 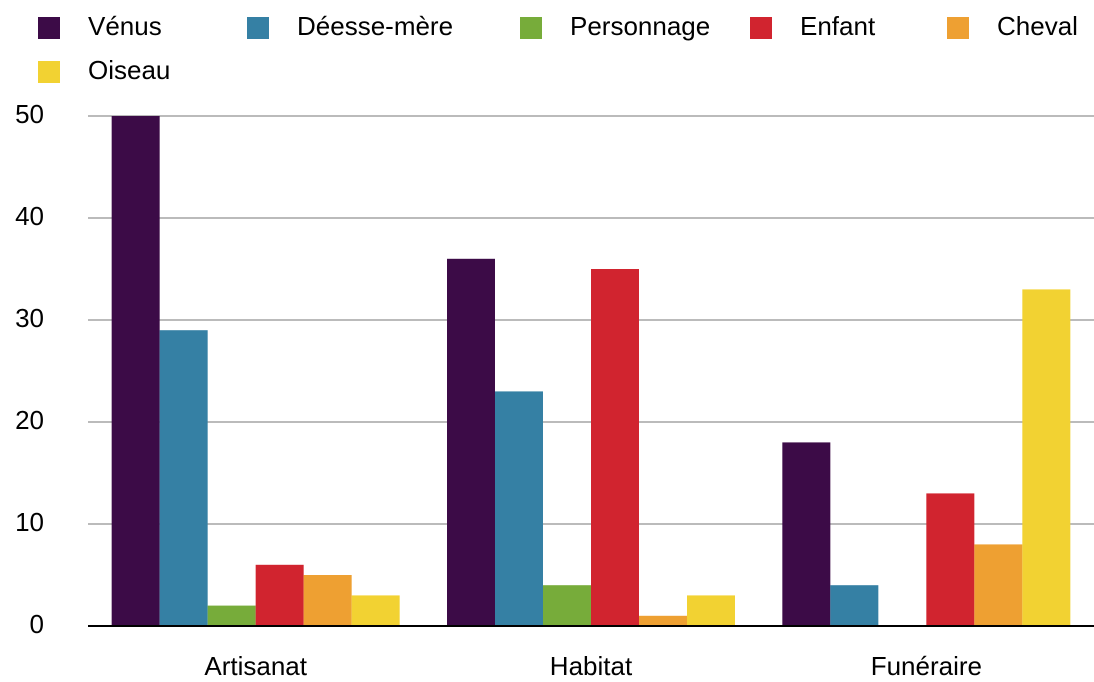 What do you see at coordinates (926, 666) in the screenshot?
I see `x-tick-label: Funéraire` at bounding box center [926, 666].